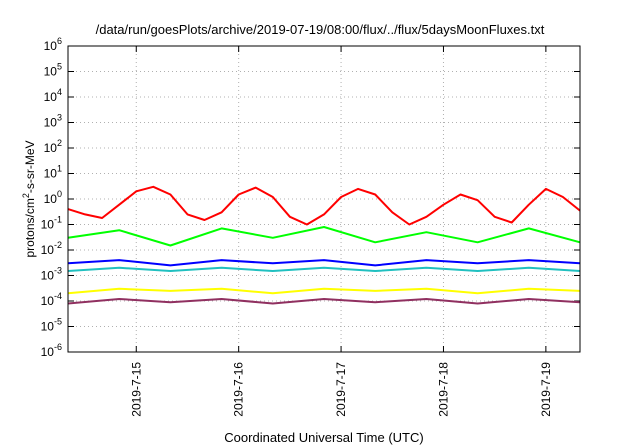  I want to click on y-tick-label: 10⁰, so click(53, 197).